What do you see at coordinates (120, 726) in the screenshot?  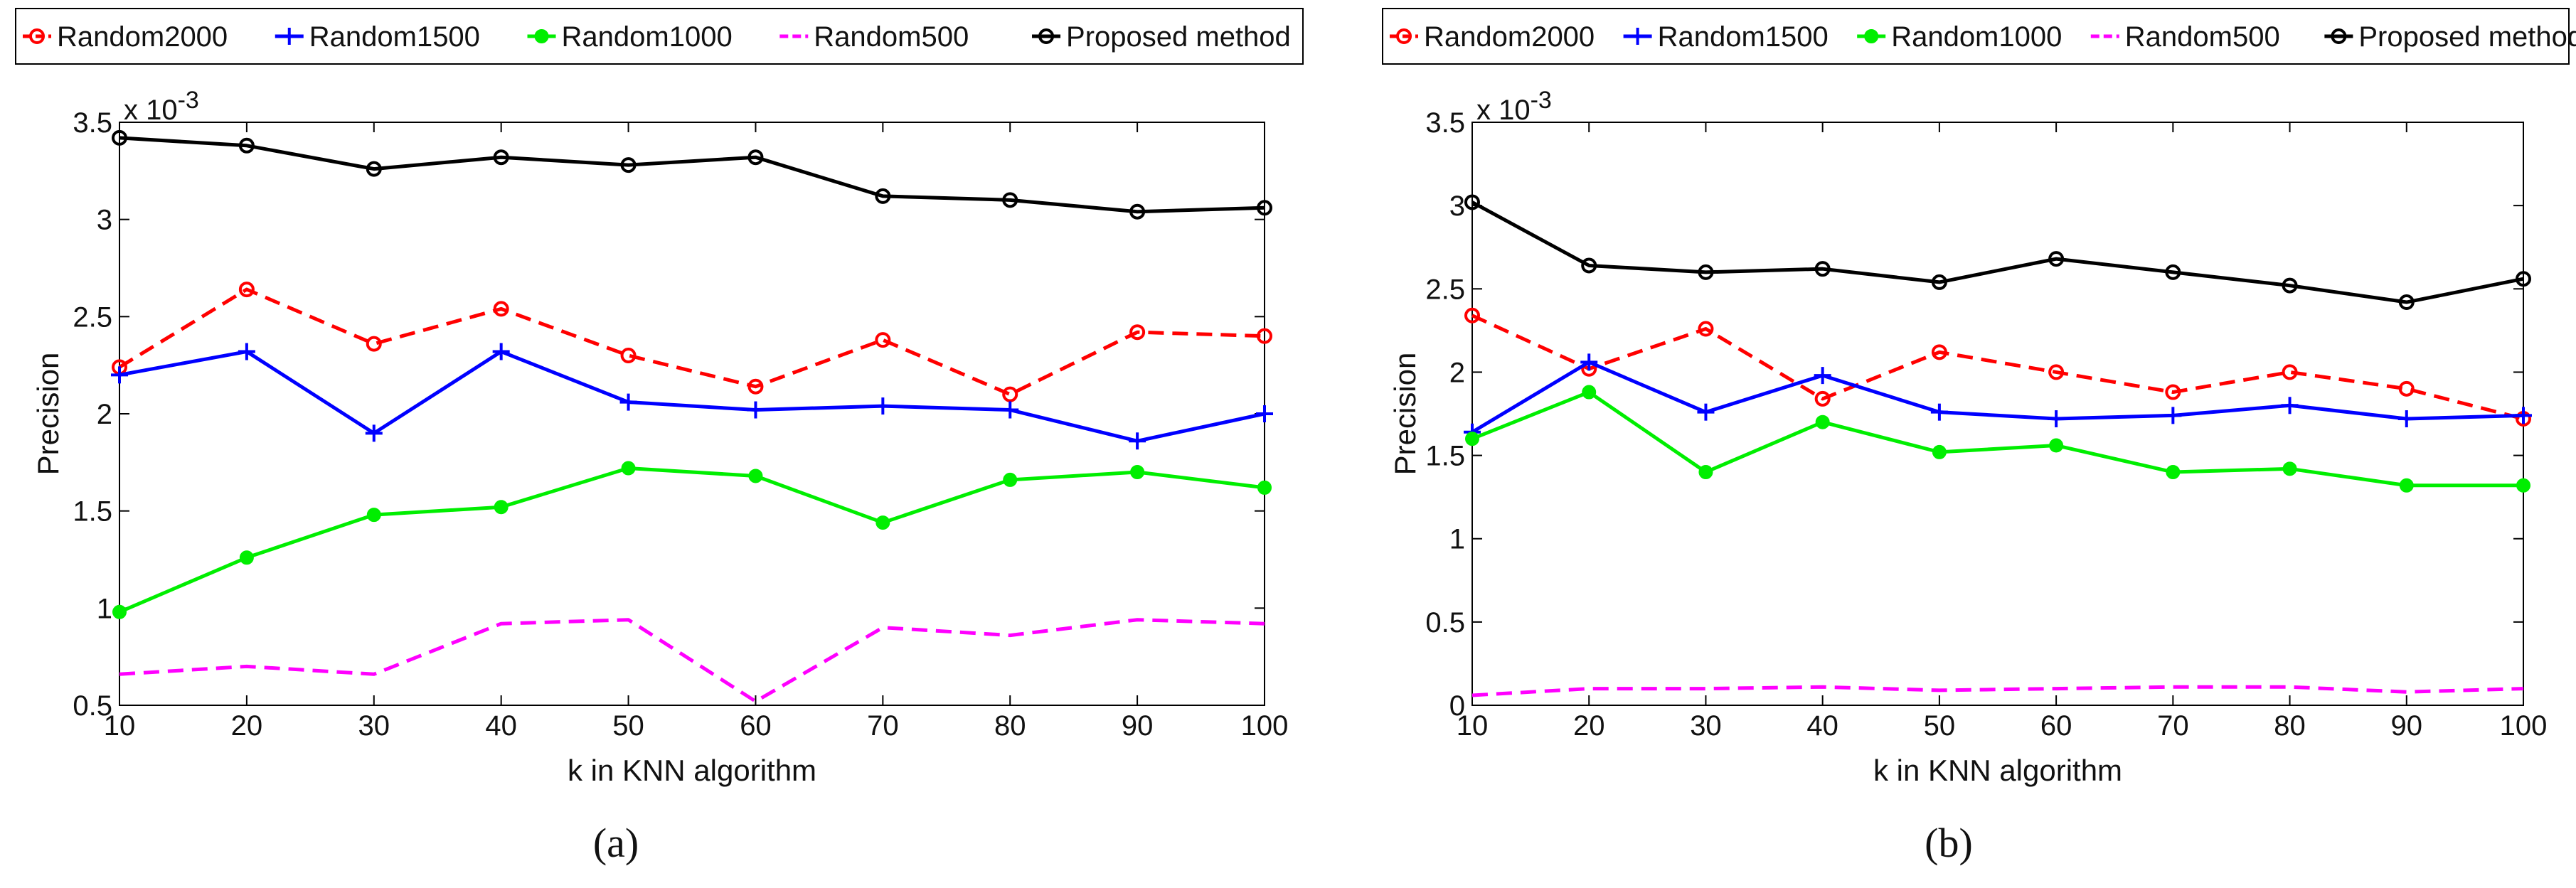 I see `x-tick-label: 10` at bounding box center [120, 726].